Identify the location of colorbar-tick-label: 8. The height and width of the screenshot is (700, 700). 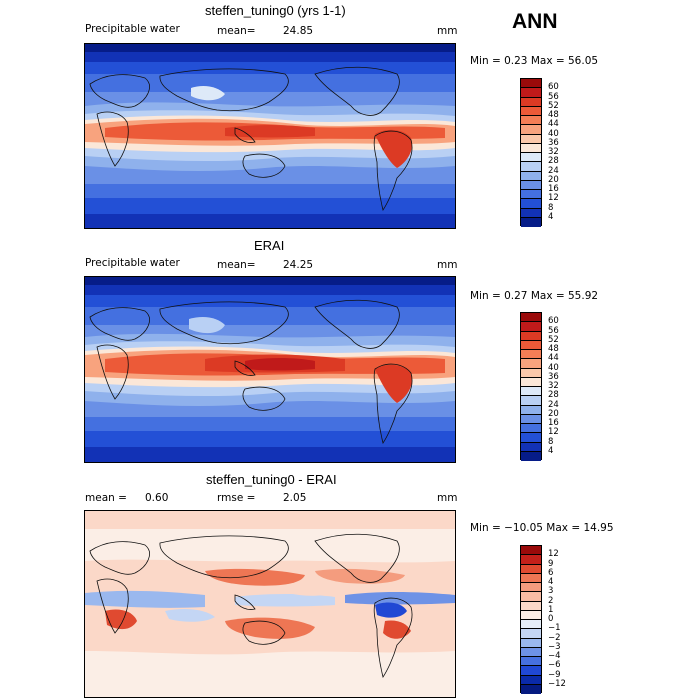
(551, 207).